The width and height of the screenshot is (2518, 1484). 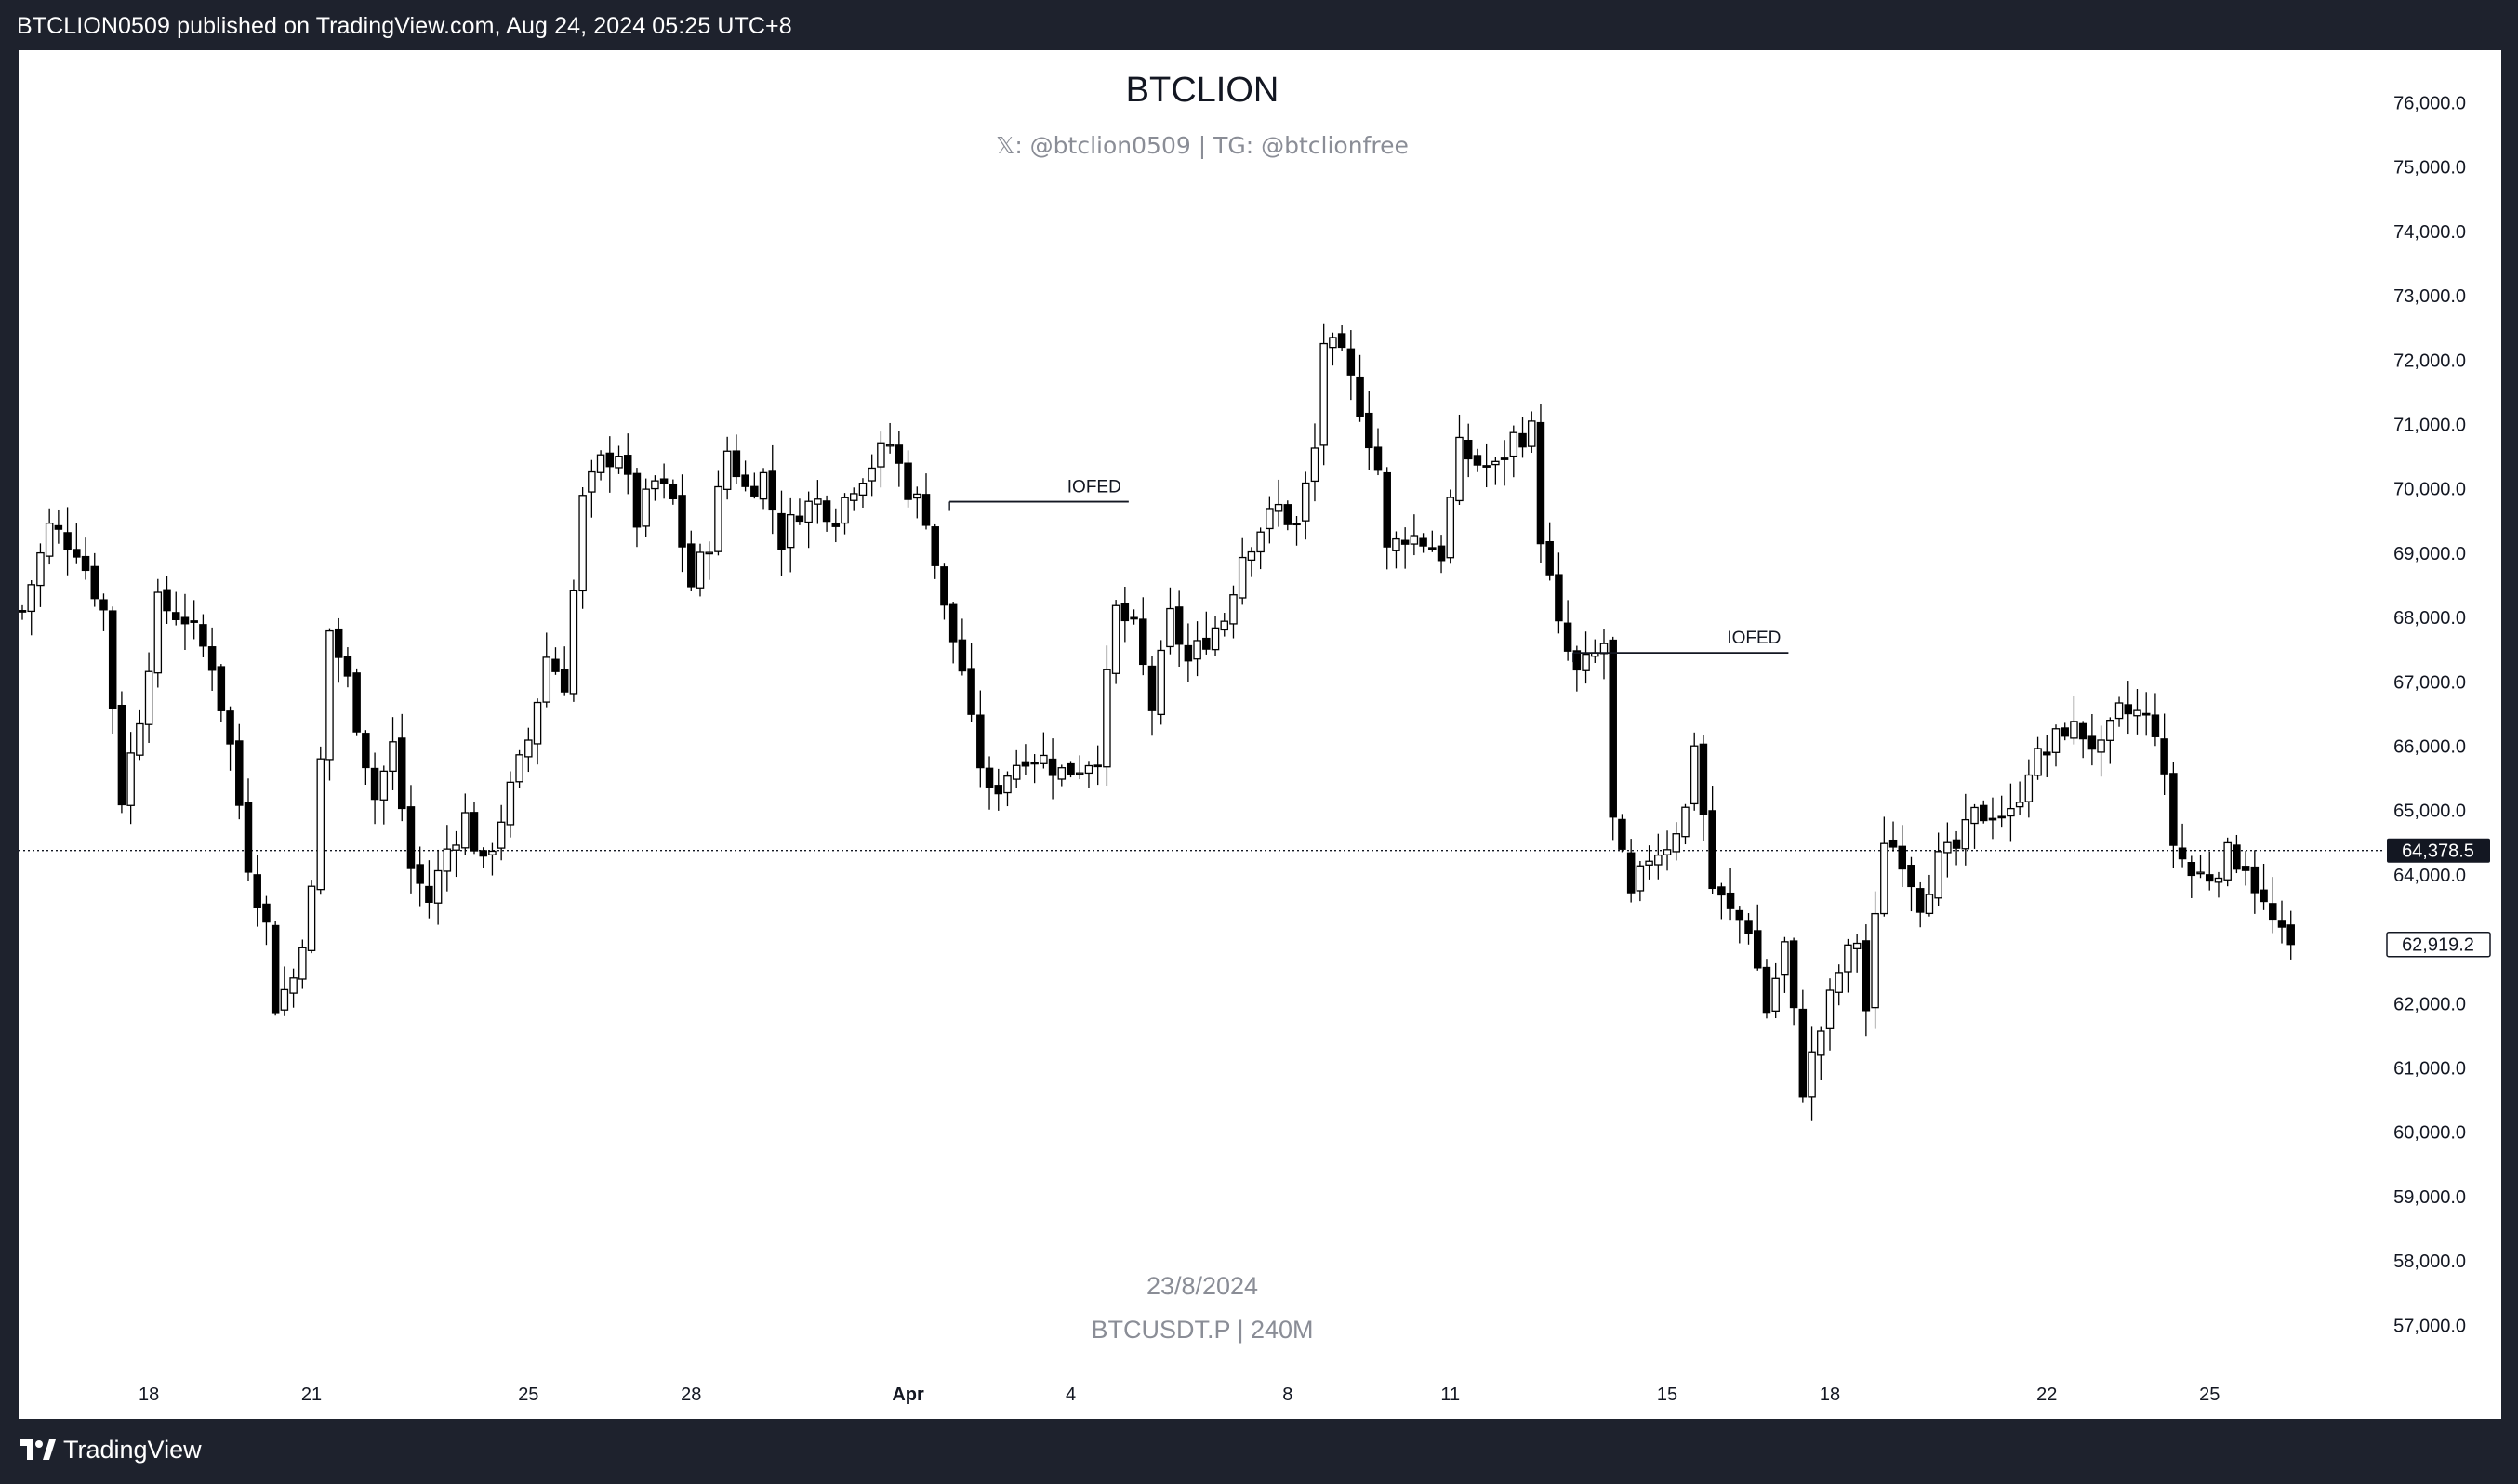 I want to click on y-tick-label: 67,000.0, so click(x=2429, y=682).